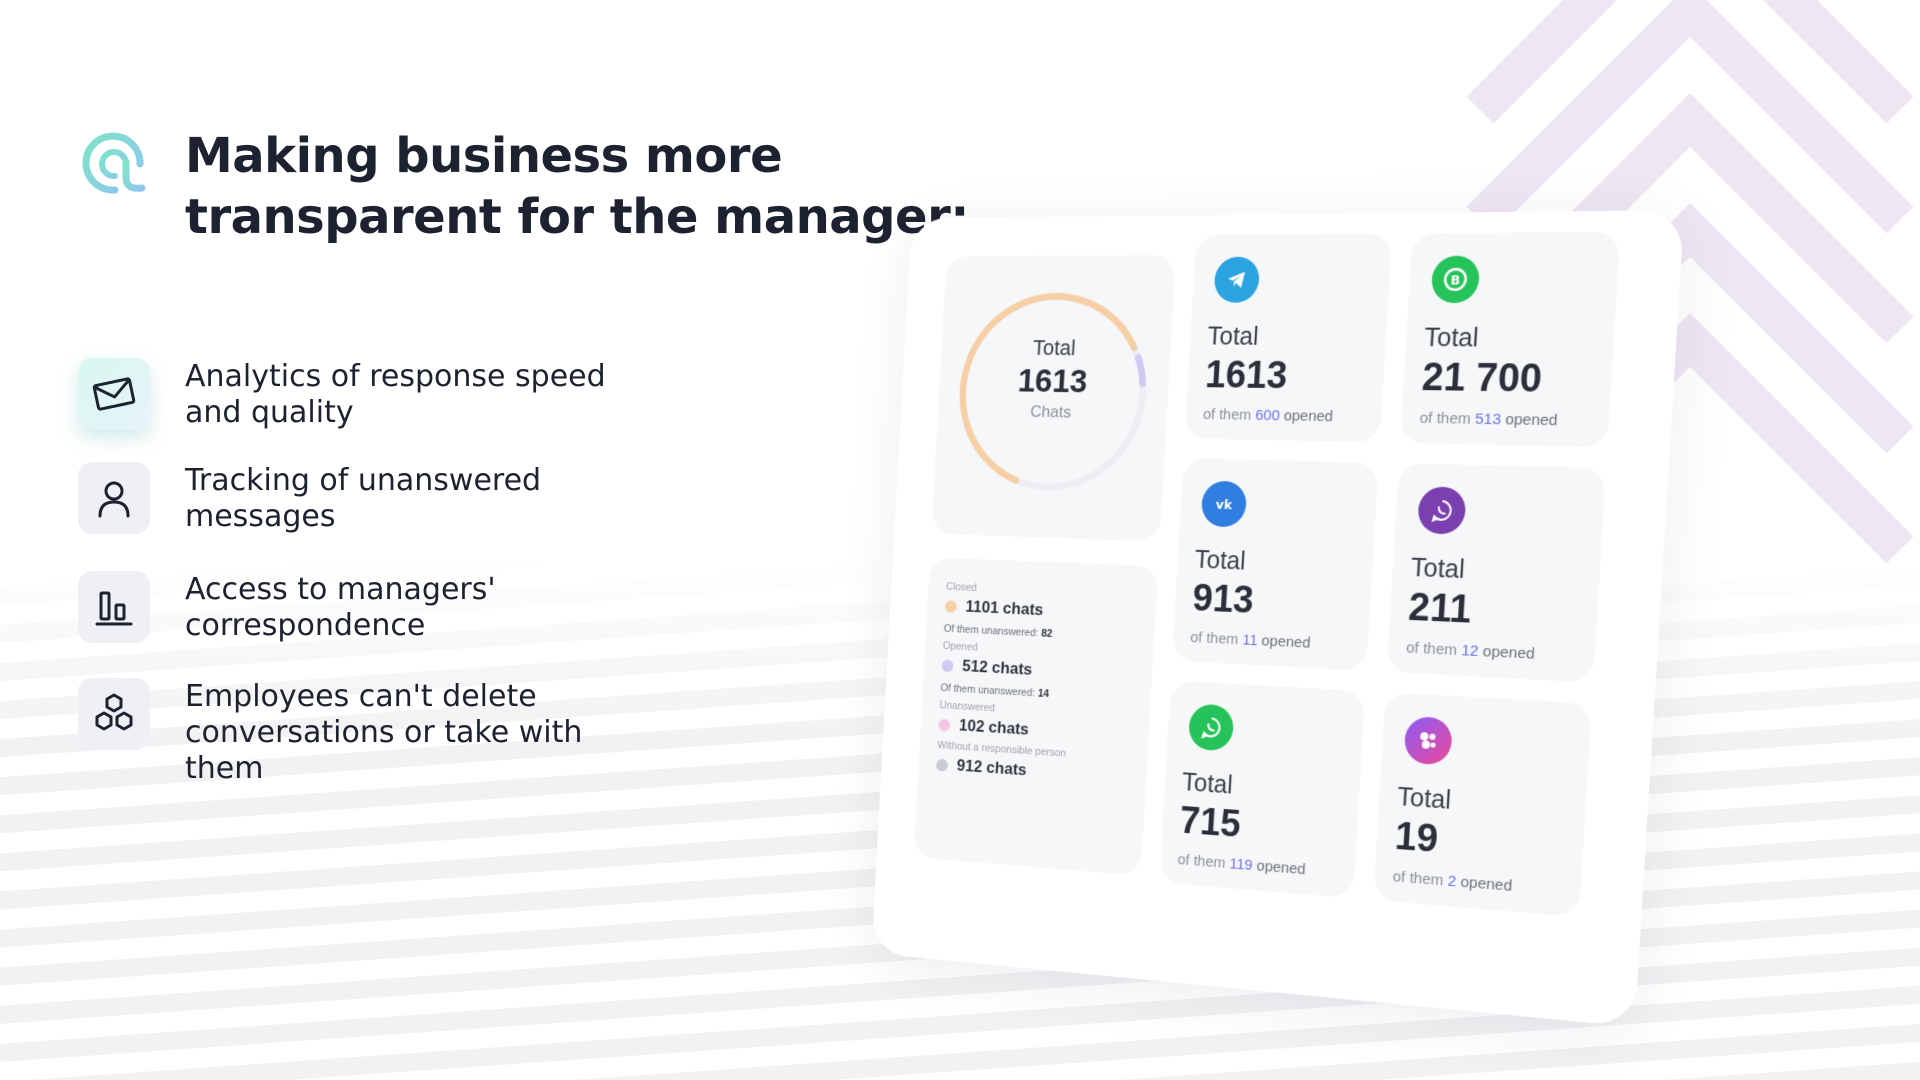  What do you see at coordinates (1497, 572) in the screenshot?
I see `channel-card-viber: Total 211 of them 12 opened` at bounding box center [1497, 572].